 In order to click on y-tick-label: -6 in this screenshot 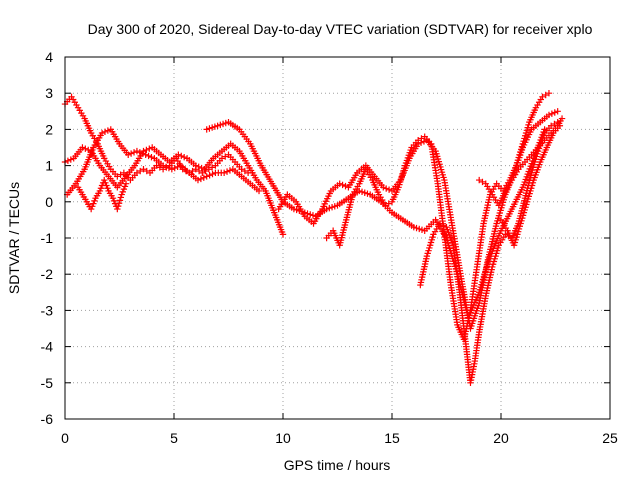, I will do `click(47, 419)`.